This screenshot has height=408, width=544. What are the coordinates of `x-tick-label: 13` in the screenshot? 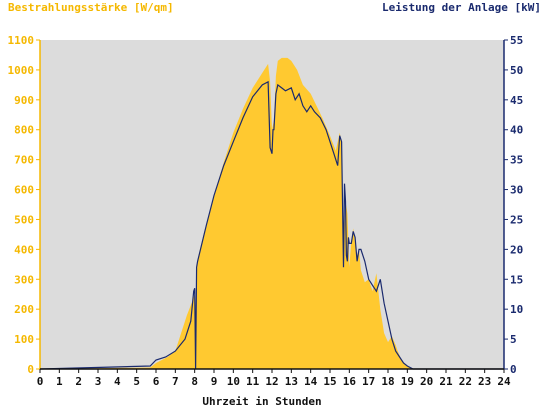 It's located at (291, 381).